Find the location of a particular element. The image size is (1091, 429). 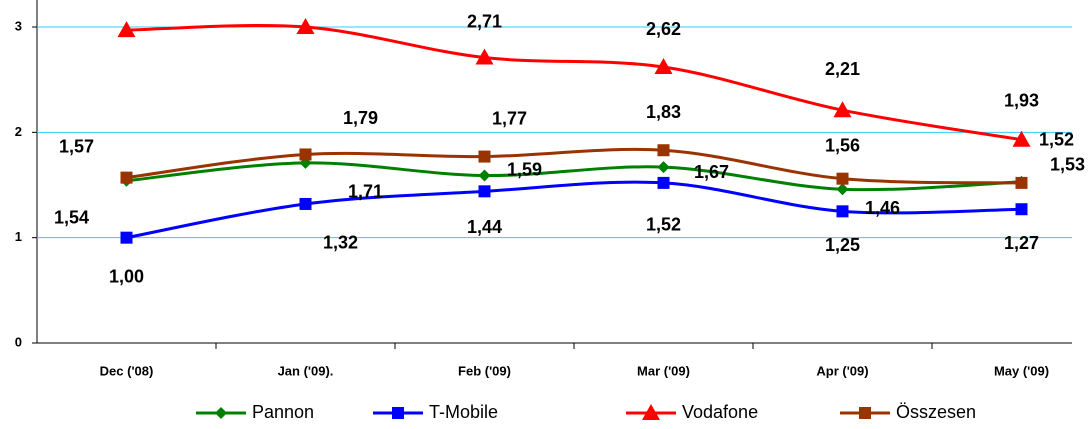

data-label: 1,46 is located at coordinates (882, 208).